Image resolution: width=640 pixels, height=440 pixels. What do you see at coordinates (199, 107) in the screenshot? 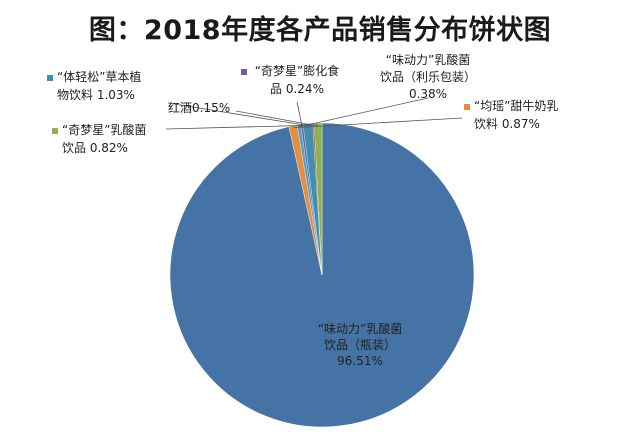
I see `slice-label-5: 红酒0.15%` at bounding box center [199, 107].